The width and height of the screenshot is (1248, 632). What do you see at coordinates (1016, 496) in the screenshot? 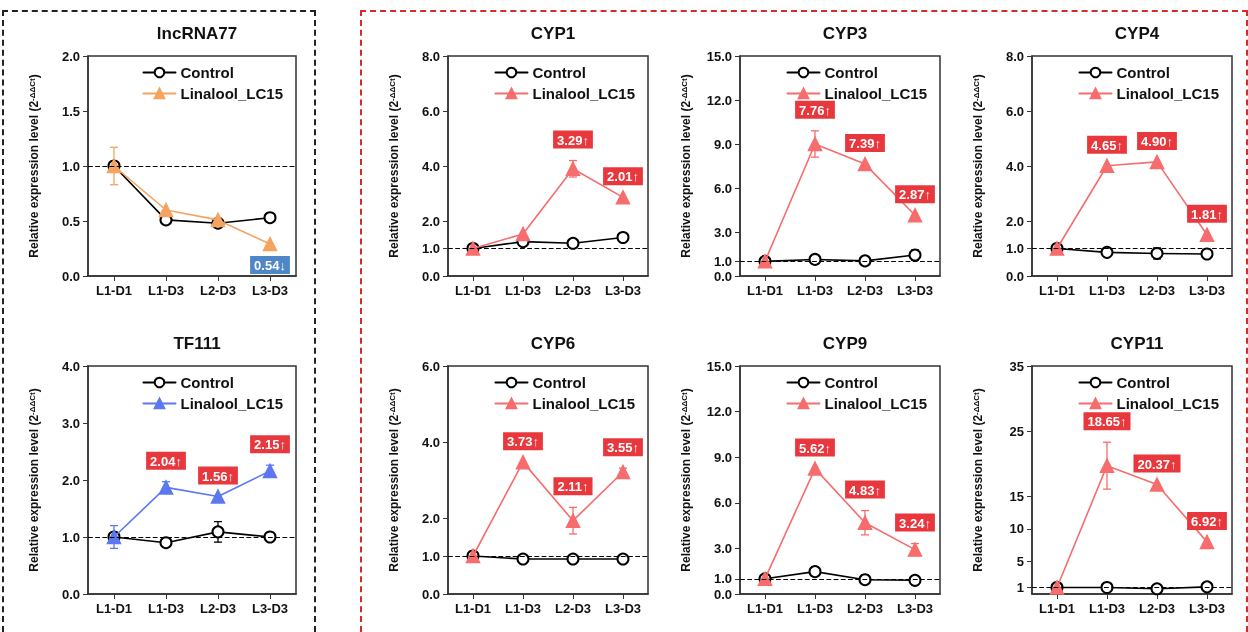
I see `y-tick-label: 15` at bounding box center [1016, 496].